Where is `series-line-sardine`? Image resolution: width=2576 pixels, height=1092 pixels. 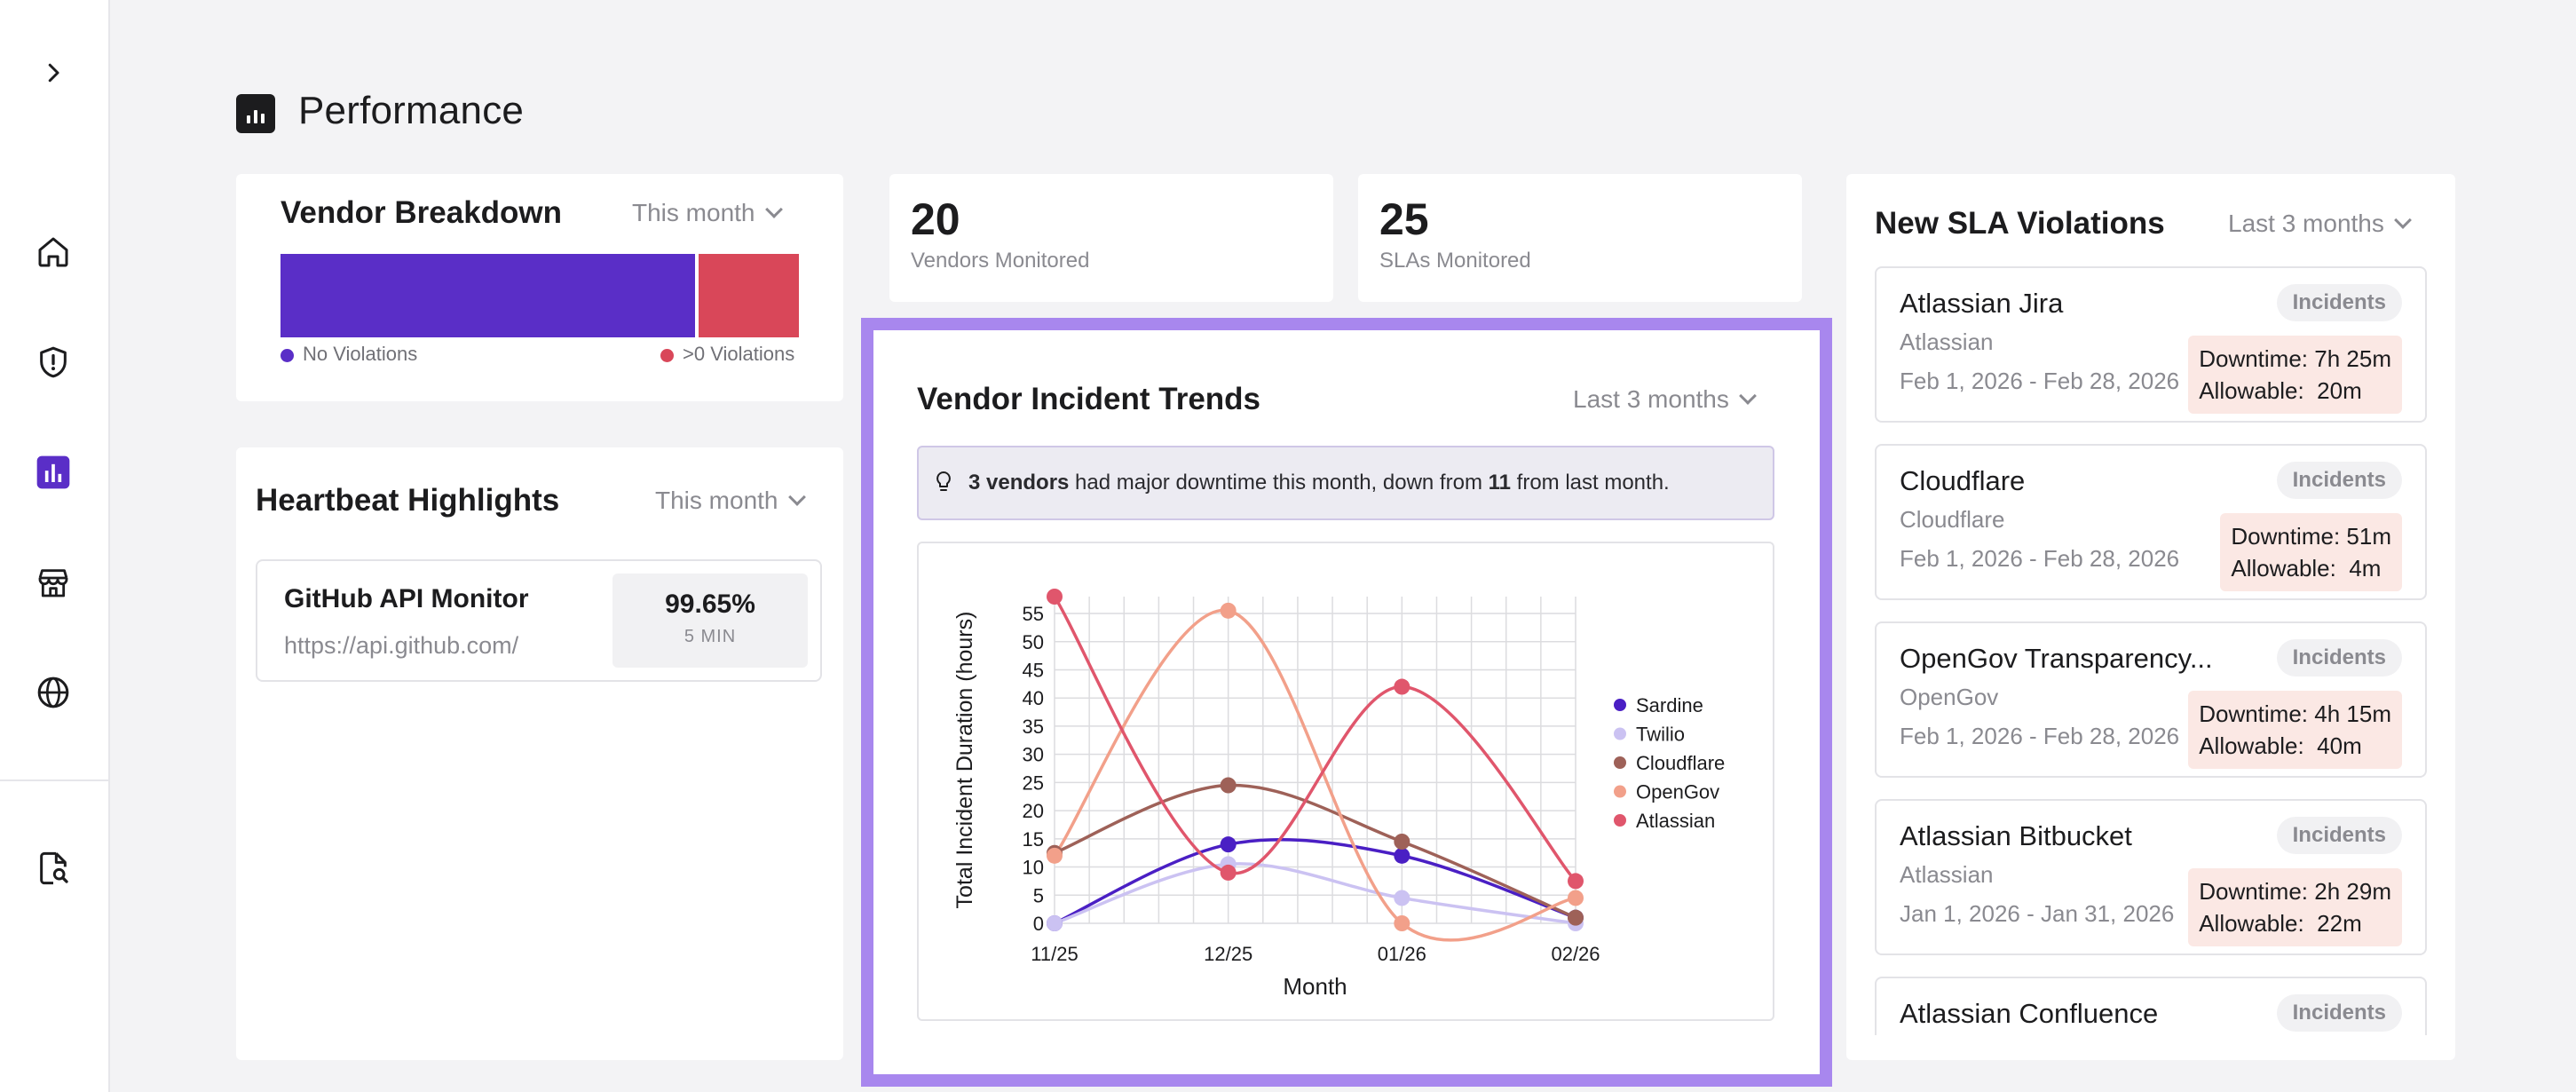 series-line-sardine is located at coordinates (1315, 881).